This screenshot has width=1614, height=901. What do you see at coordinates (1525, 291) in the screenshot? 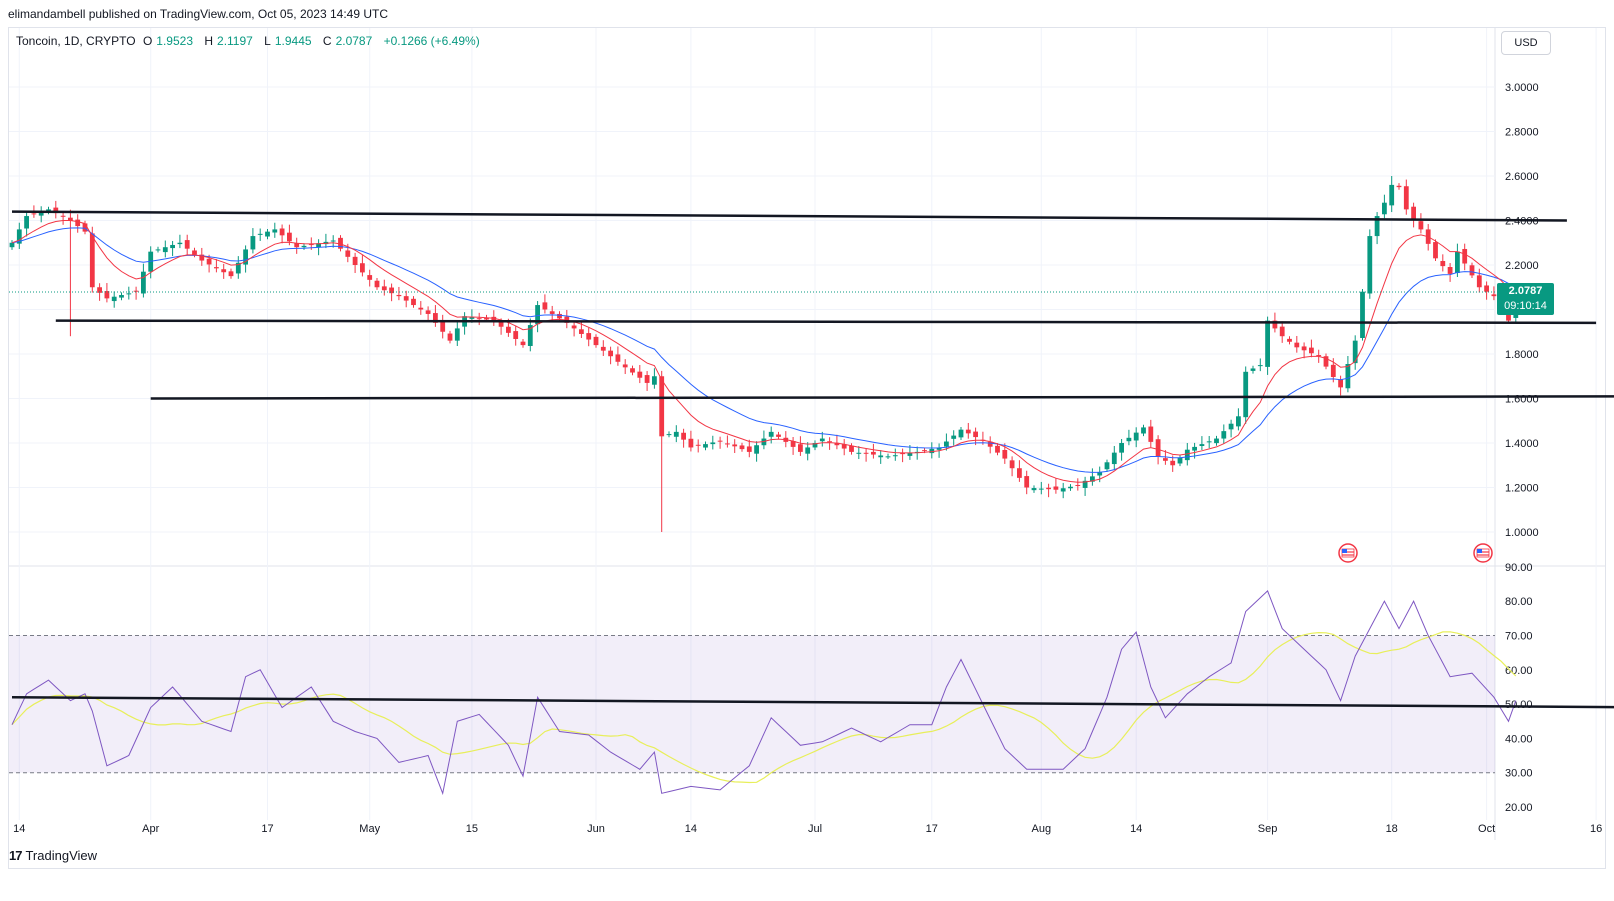
I see `last-price-value: 2.0787` at bounding box center [1525, 291].